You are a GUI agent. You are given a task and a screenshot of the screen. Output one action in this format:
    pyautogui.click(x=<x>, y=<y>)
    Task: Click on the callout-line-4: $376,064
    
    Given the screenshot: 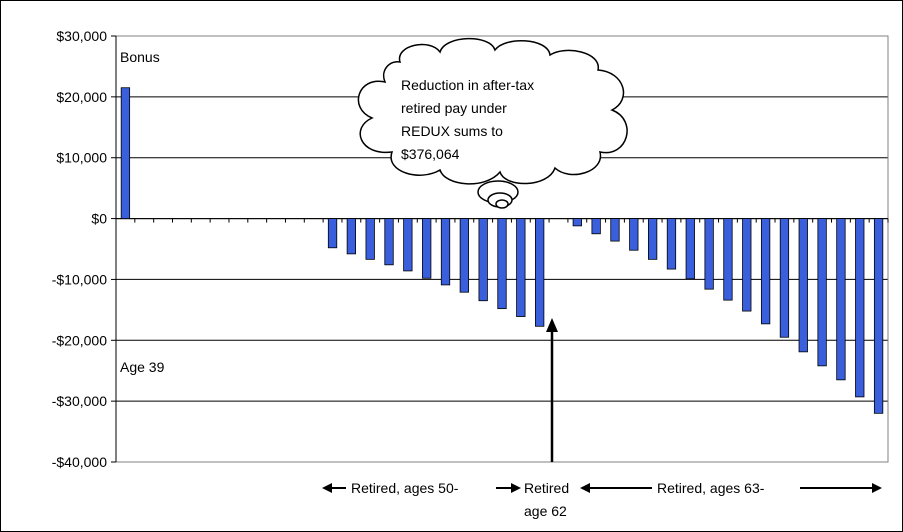 What is the action you would take?
    pyautogui.click(x=430, y=154)
    